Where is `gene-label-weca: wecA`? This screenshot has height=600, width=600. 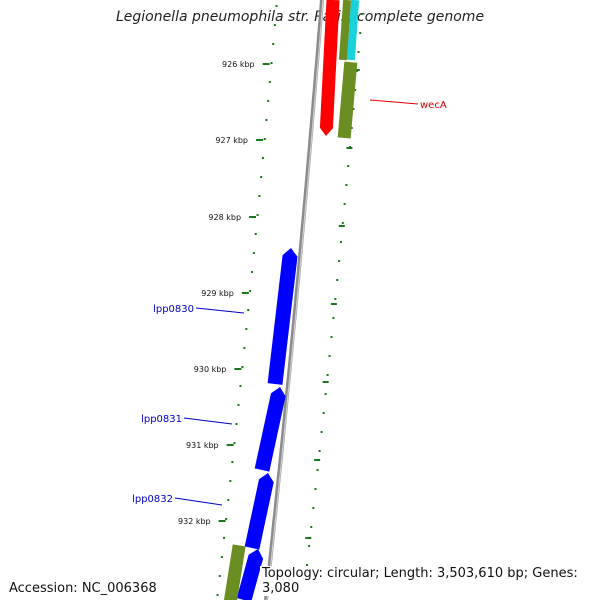
gene-label-weca: wecA is located at coordinates (433, 105).